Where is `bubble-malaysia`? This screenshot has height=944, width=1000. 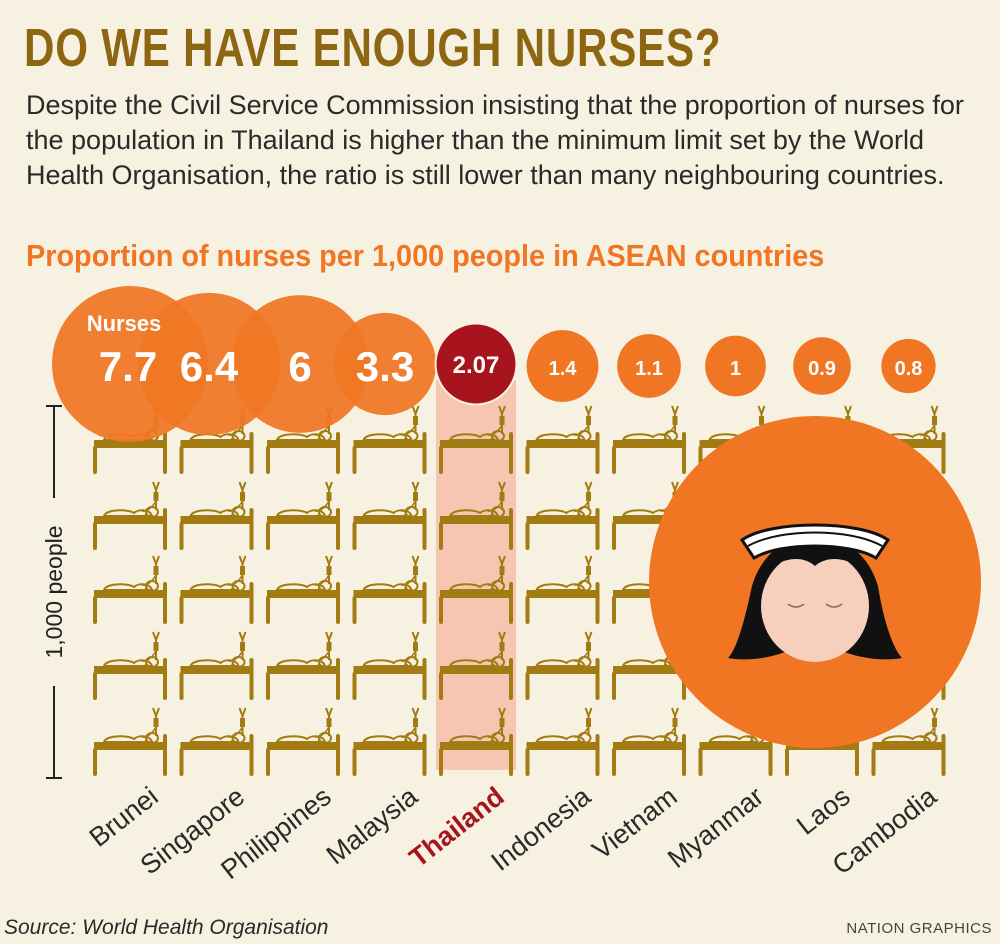
bubble-malaysia is located at coordinates (385, 364).